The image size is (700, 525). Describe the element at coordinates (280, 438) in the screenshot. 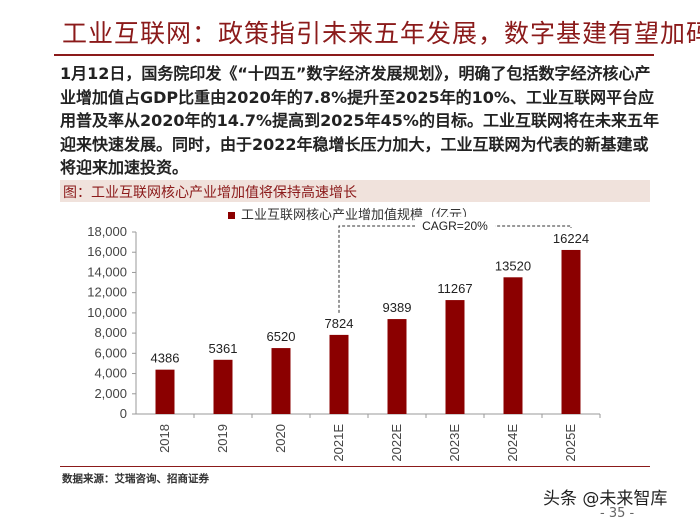

I see `x-tick-label: 2020` at that location.